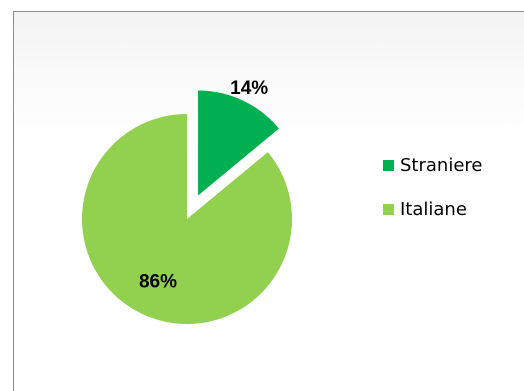  Describe the element at coordinates (249, 88) in the screenshot. I see `data-label-straniere: 14%` at that location.